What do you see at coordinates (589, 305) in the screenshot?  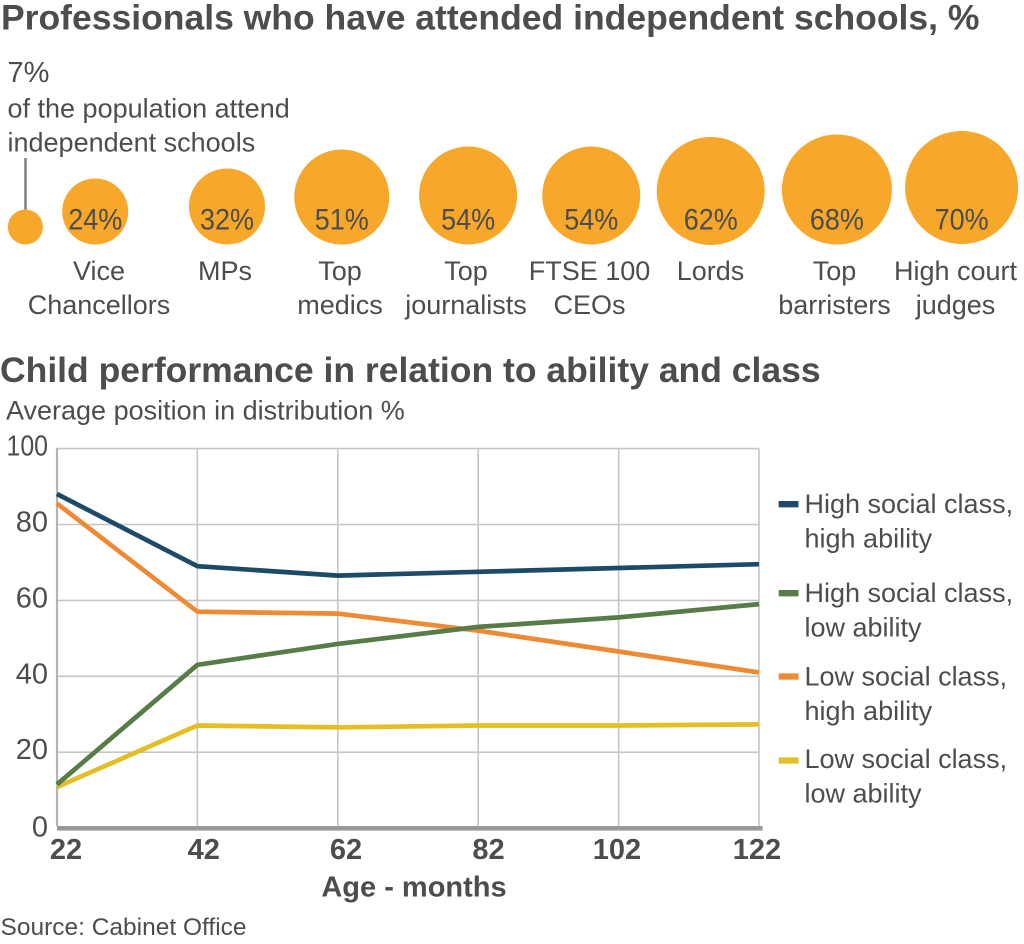 I see `svg-text: CEOs` at bounding box center [589, 305].